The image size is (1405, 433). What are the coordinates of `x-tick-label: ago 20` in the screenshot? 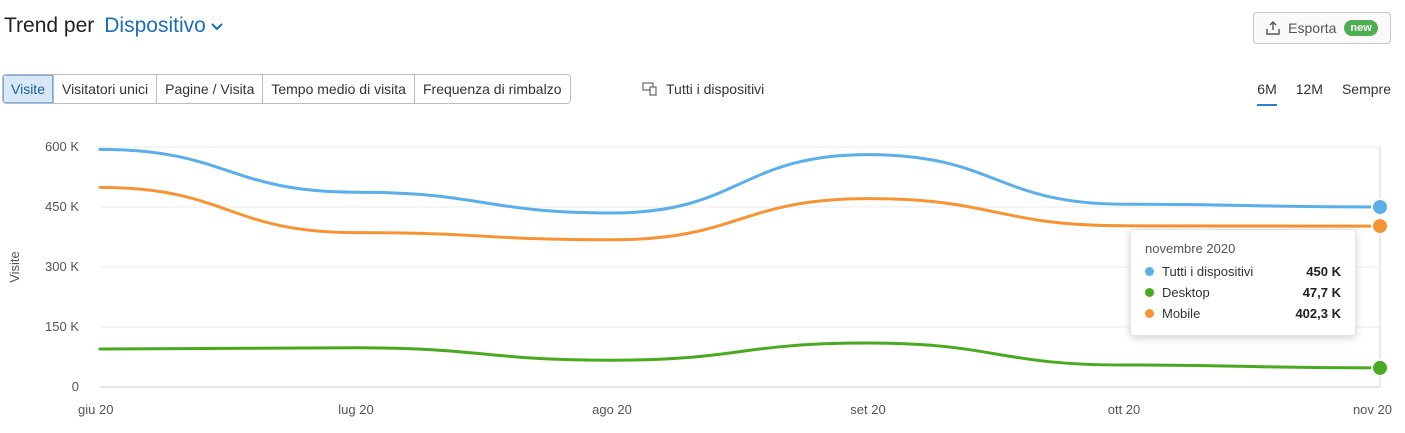 It's located at (612, 409).